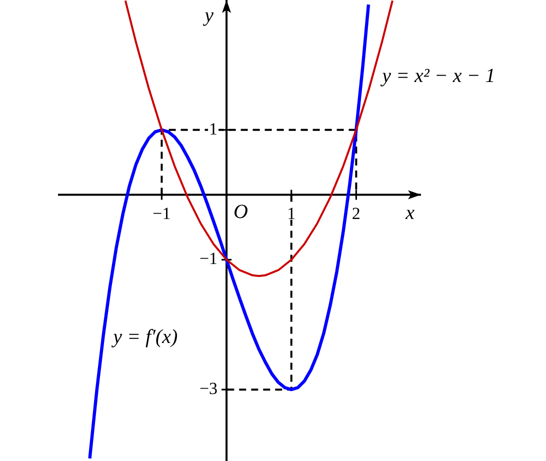  Describe the element at coordinates (241, 212) in the screenshot. I see `annotation: O` at that location.